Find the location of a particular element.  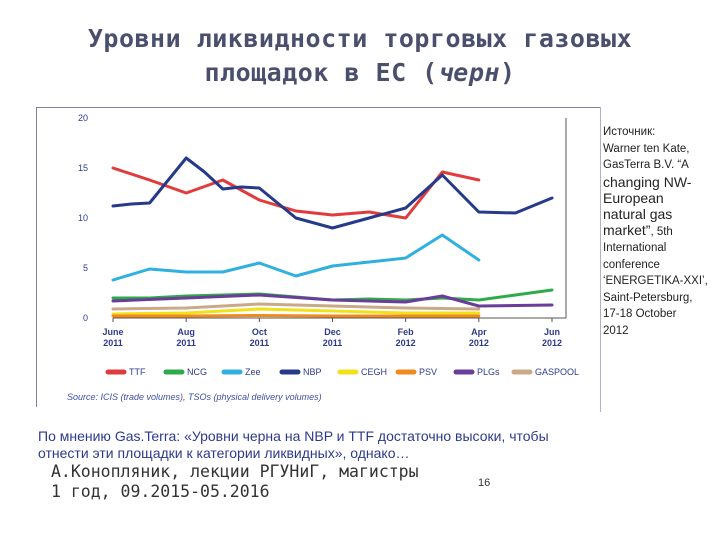

series-line-psv is located at coordinates (296, 316).